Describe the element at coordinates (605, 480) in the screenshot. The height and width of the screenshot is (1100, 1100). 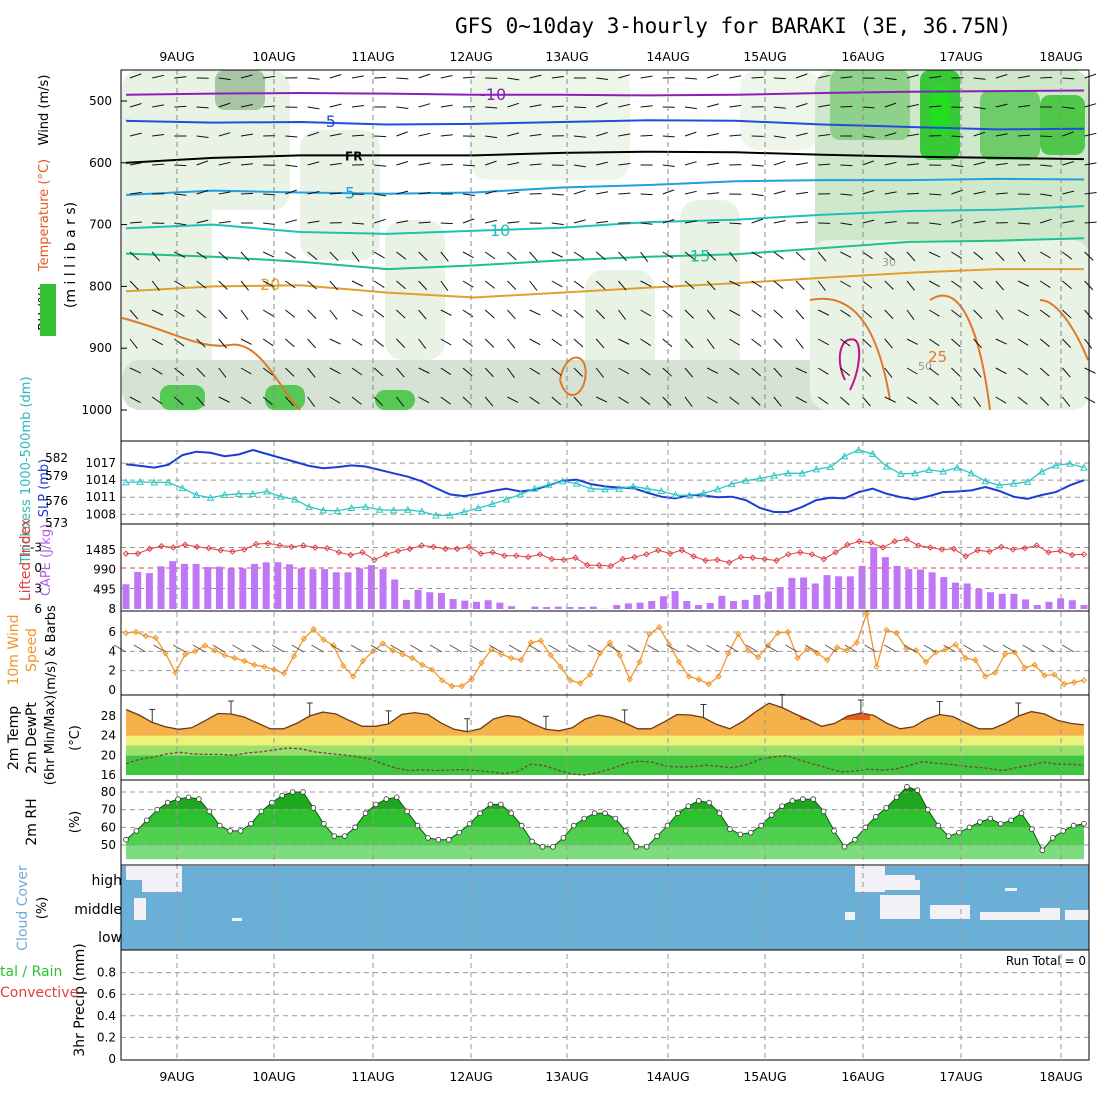
I see `slp-line` at that location.